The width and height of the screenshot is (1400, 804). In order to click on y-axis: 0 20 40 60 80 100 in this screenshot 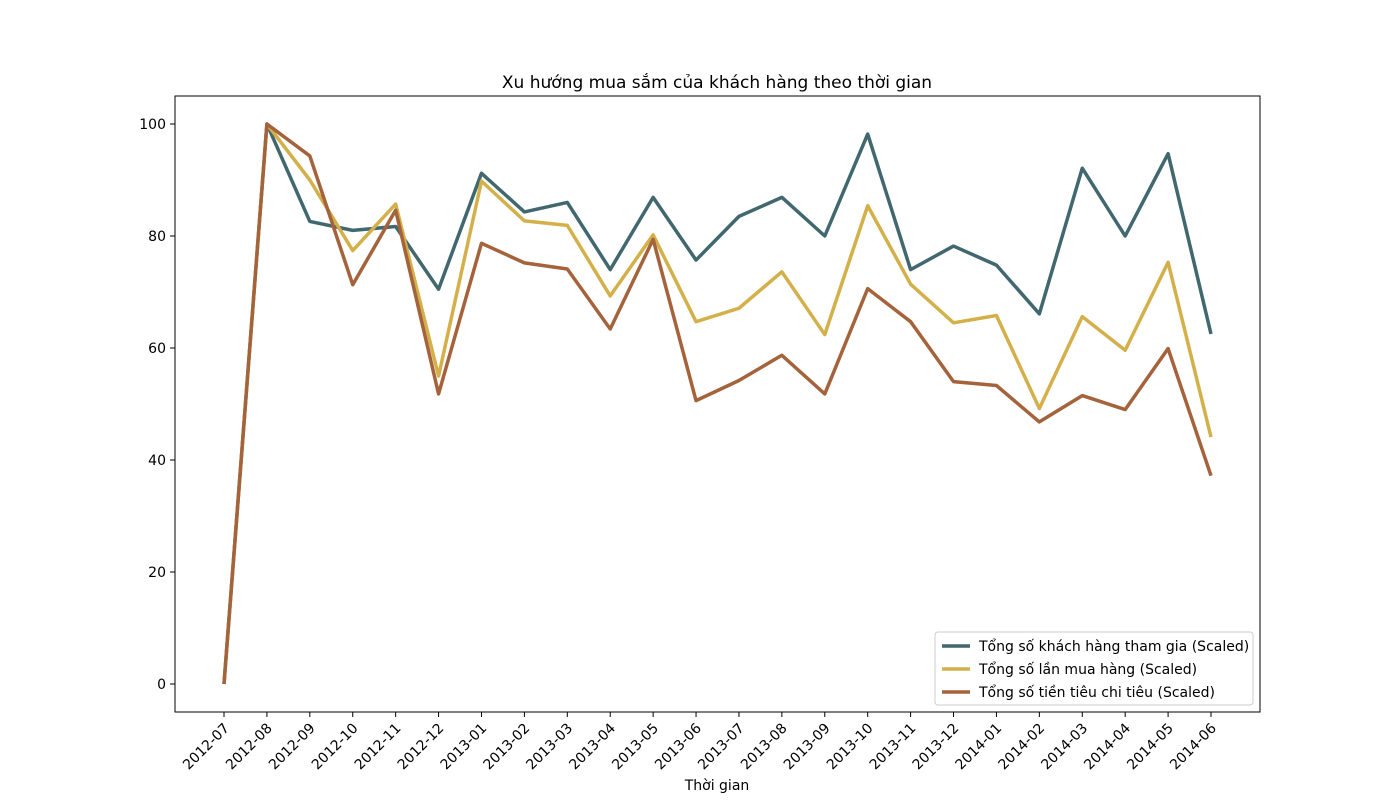, I will do `click(157, 405)`.